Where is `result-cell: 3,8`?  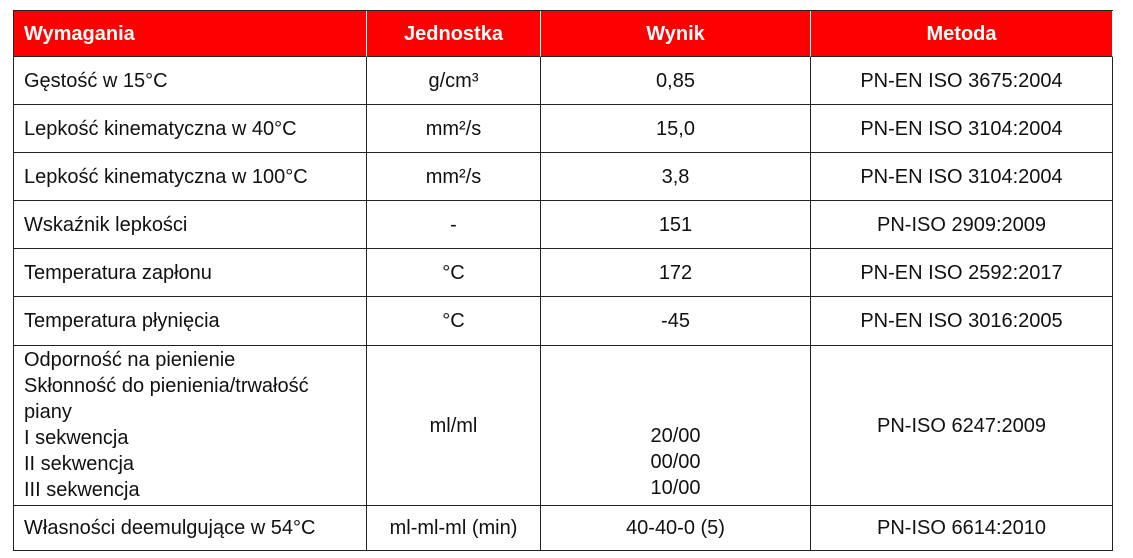 result-cell: 3,8 is located at coordinates (676, 177).